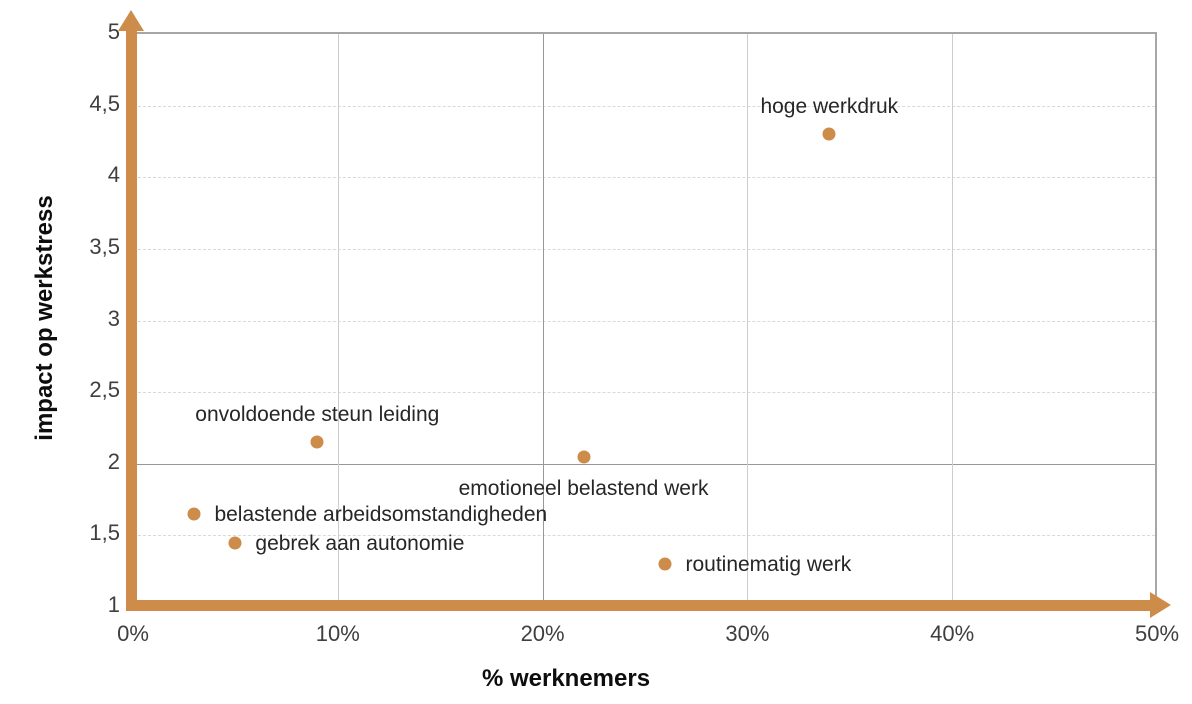  I want to click on y-tick-label: 2,5, so click(104, 390).